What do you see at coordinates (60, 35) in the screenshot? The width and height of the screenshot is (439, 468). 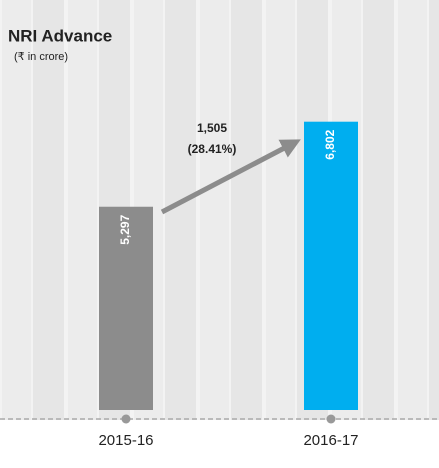 I see `chart-title: NRI Advance` at bounding box center [60, 35].